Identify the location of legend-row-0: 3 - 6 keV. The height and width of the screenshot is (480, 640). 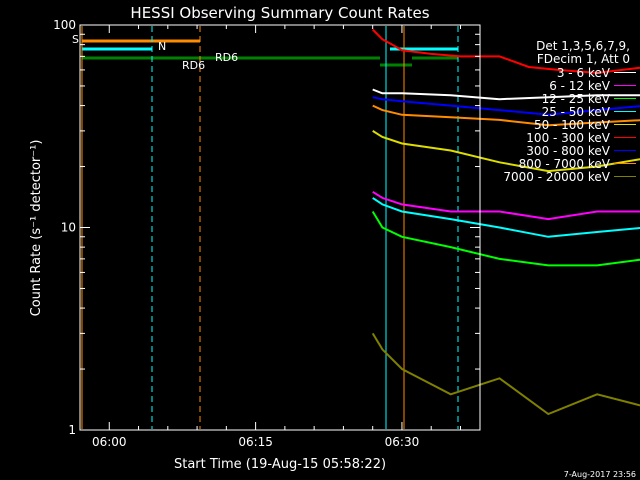
(566, 72).